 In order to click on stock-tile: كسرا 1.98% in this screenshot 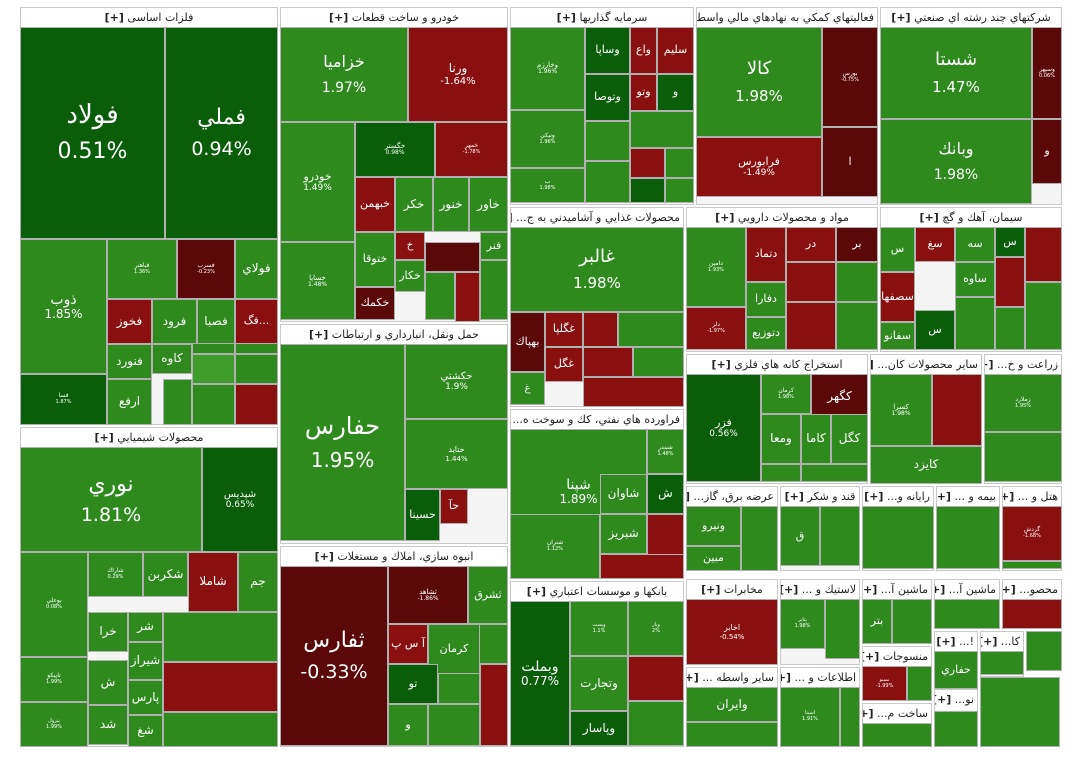, I will do `click(901, 410)`.